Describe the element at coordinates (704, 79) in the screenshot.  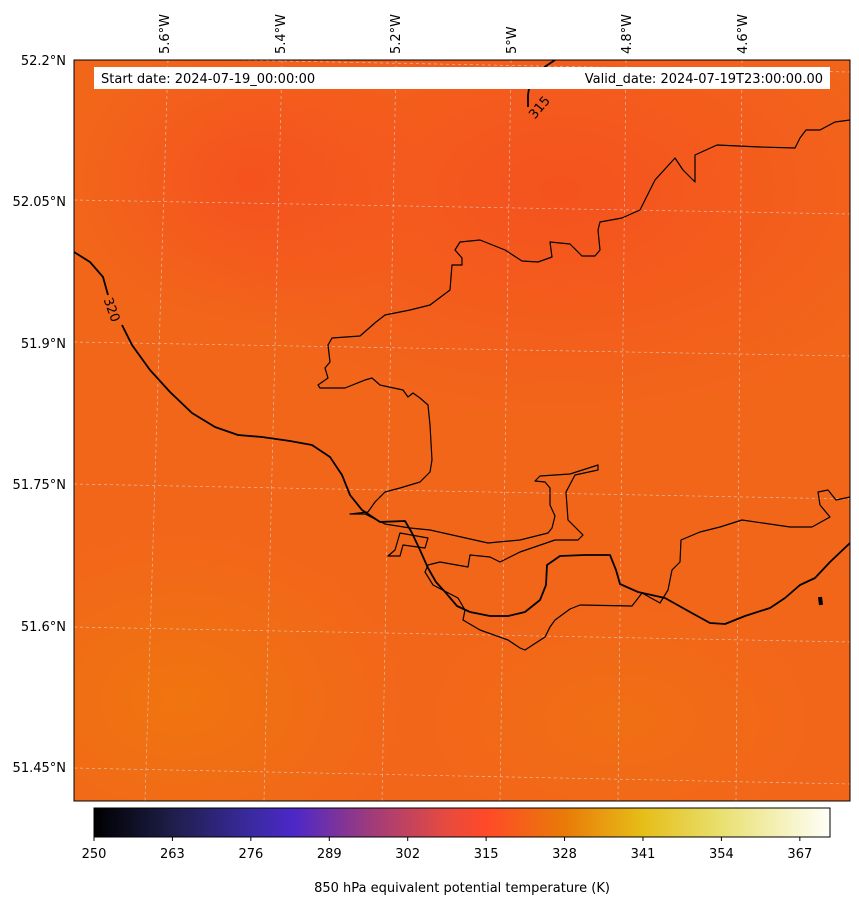
I see `valid-date-text: Valid_date: 2024-07-19T23:00:00.00` at that location.